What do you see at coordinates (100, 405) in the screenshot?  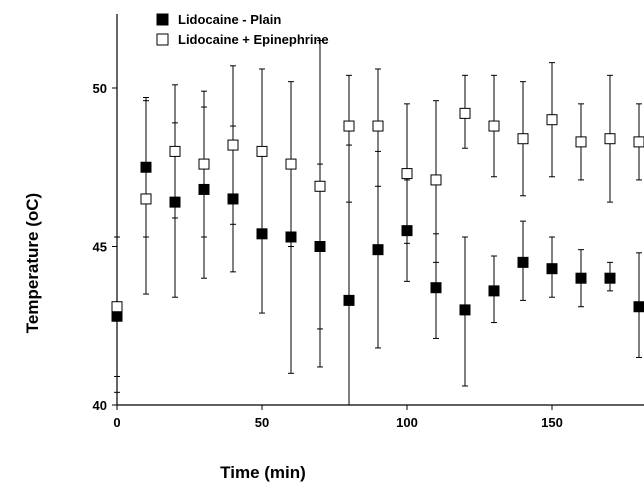 I see `y-tick-label: 40` at bounding box center [100, 405].